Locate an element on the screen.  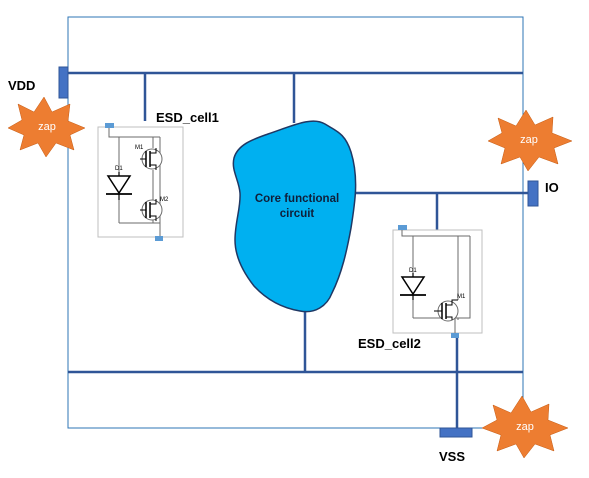
esd-cell2-io-contact is located at coordinates (402, 227).